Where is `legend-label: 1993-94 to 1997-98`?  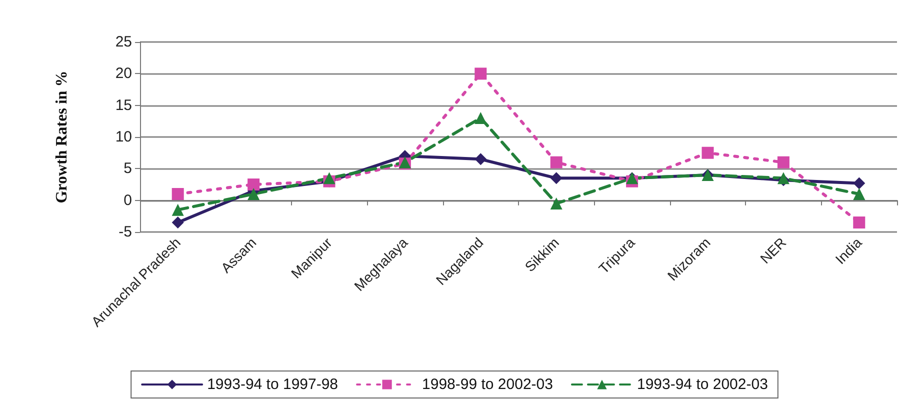 legend-label: 1993-94 to 1997-98 is located at coordinates (272, 384).